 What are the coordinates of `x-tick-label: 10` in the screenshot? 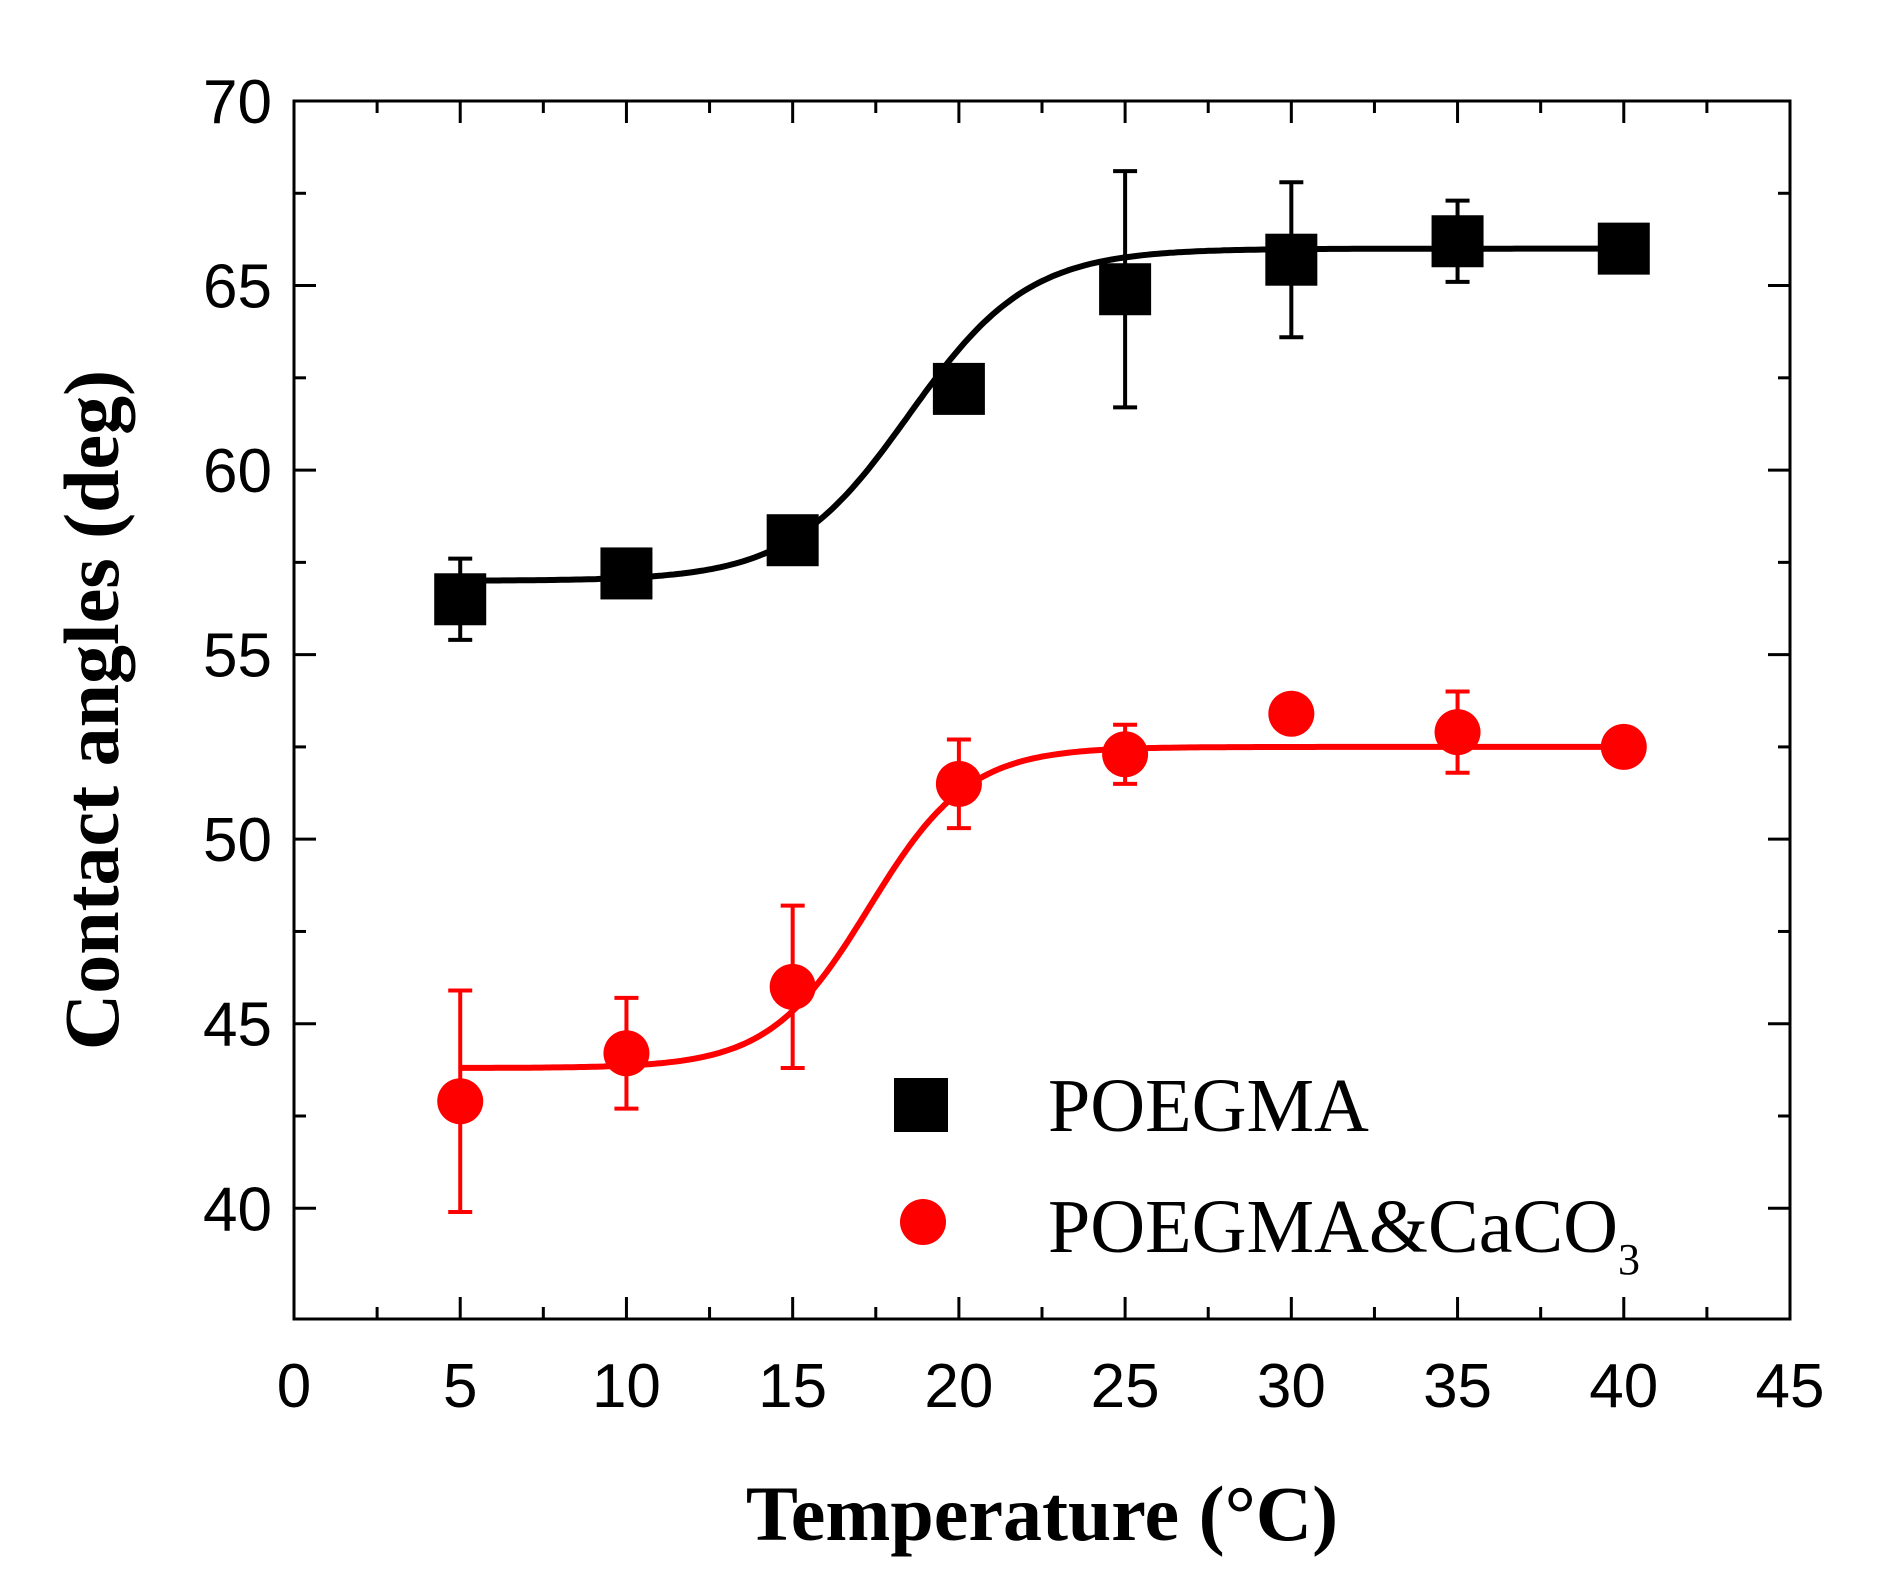 It's located at (626, 1386).